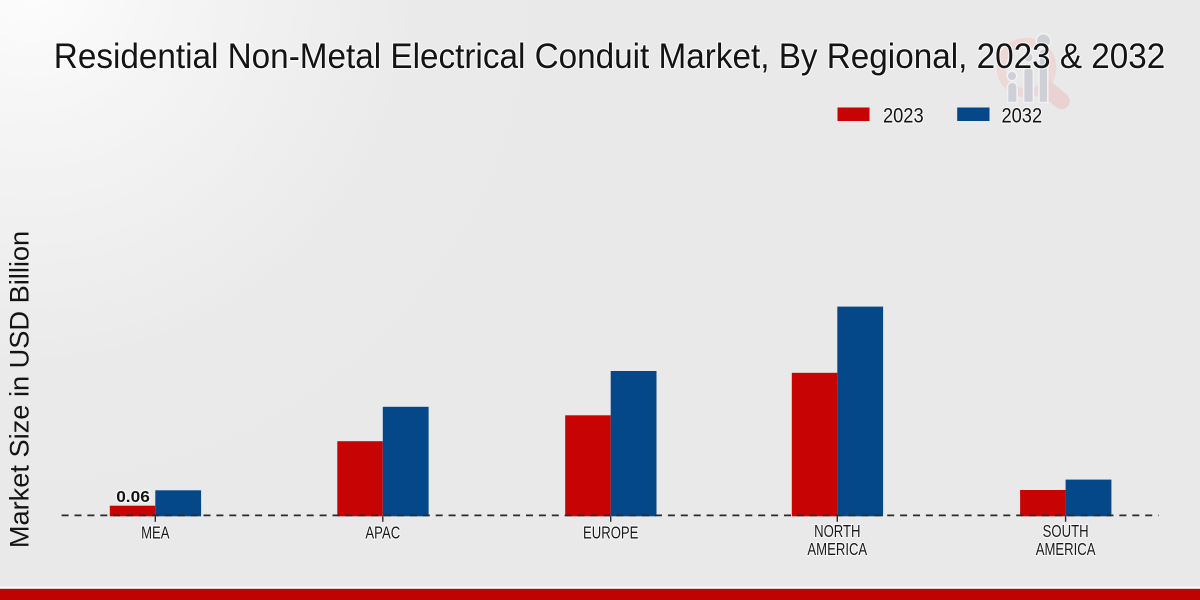  What do you see at coordinates (1022, 116) in the screenshot?
I see `svg-text: 2032` at bounding box center [1022, 116].